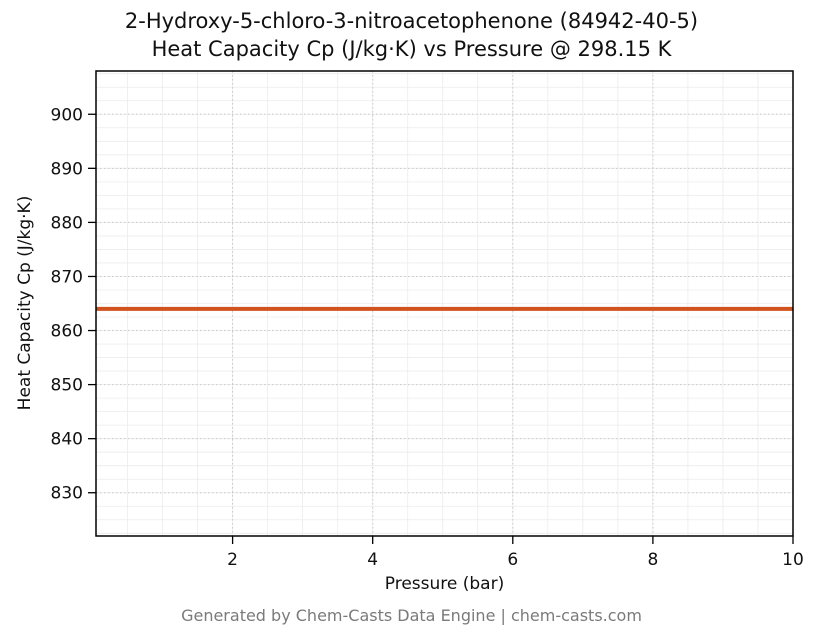  I want to click on y-tick-label: 840, so click(67, 440).